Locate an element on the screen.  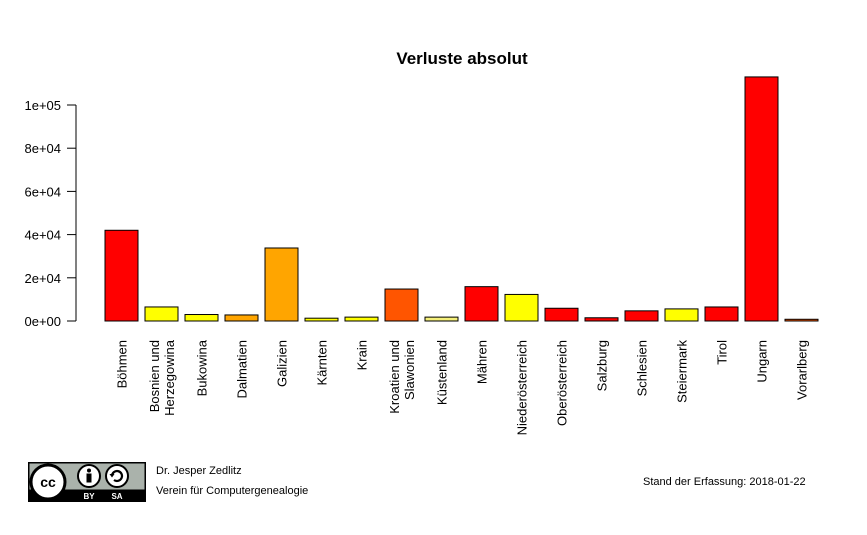
y-tick-label: 8e+04 is located at coordinates (42, 148).